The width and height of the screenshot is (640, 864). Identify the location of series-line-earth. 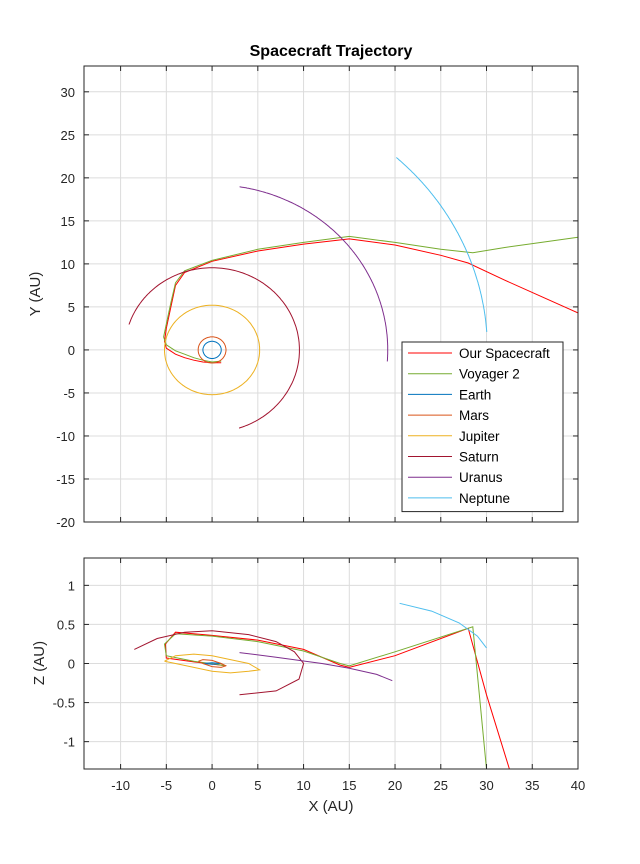
(212, 349).